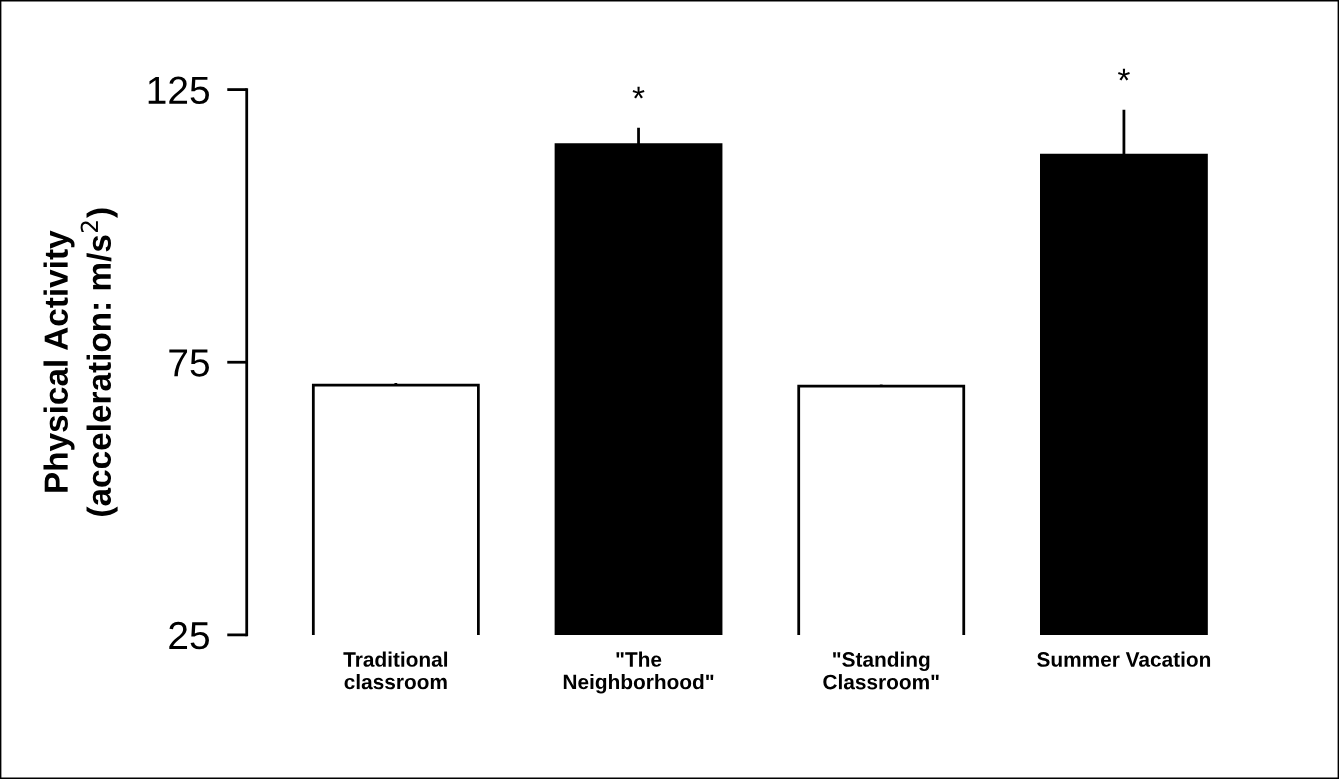  Describe the element at coordinates (1124, 659) in the screenshot. I see `x-tick-label: Summer Vacation` at that location.